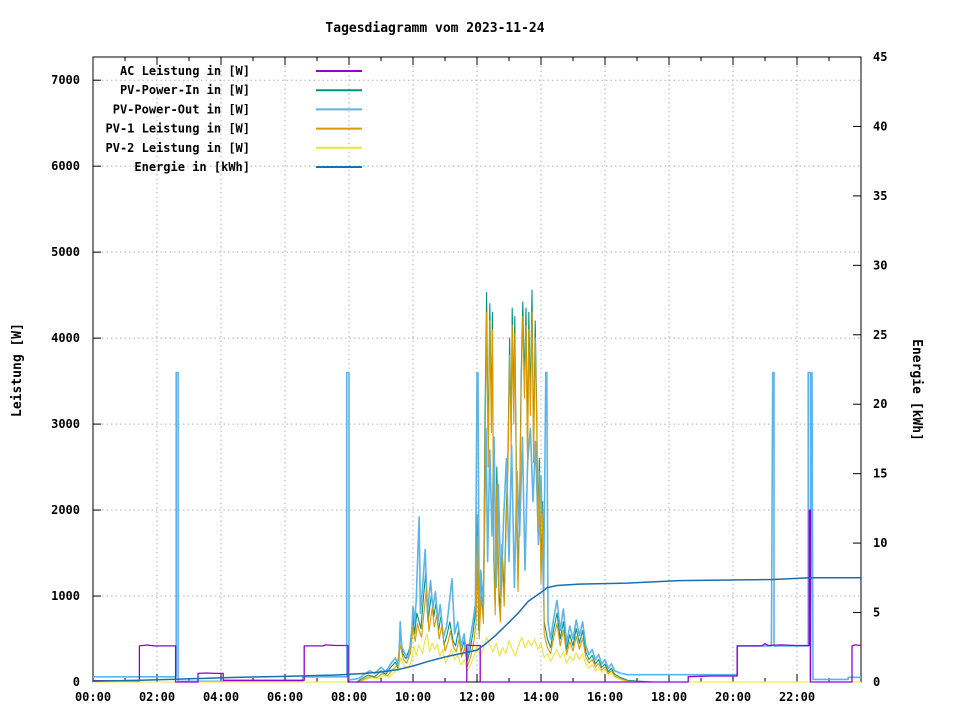 The image size is (960, 720). What do you see at coordinates (178, 129) in the screenshot?
I see `legend-label: PV-1 Leistung in [W]` at bounding box center [178, 129].